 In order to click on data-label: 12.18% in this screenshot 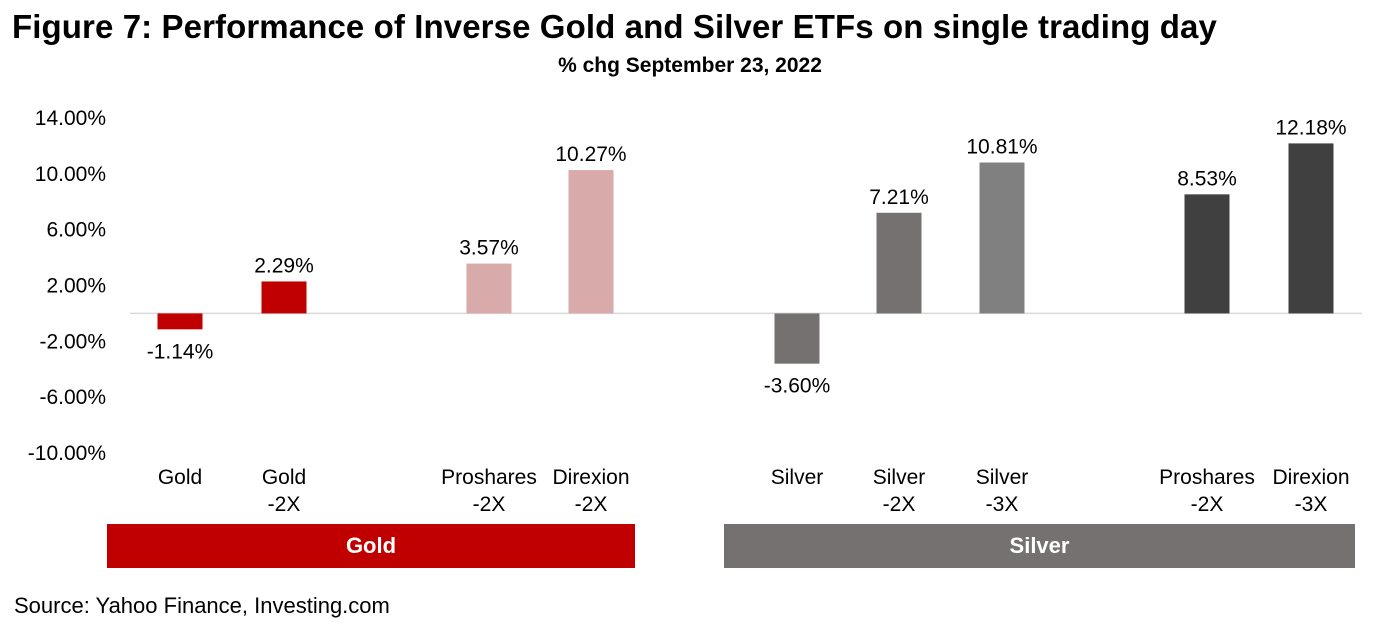, I will do `click(1310, 127)`.